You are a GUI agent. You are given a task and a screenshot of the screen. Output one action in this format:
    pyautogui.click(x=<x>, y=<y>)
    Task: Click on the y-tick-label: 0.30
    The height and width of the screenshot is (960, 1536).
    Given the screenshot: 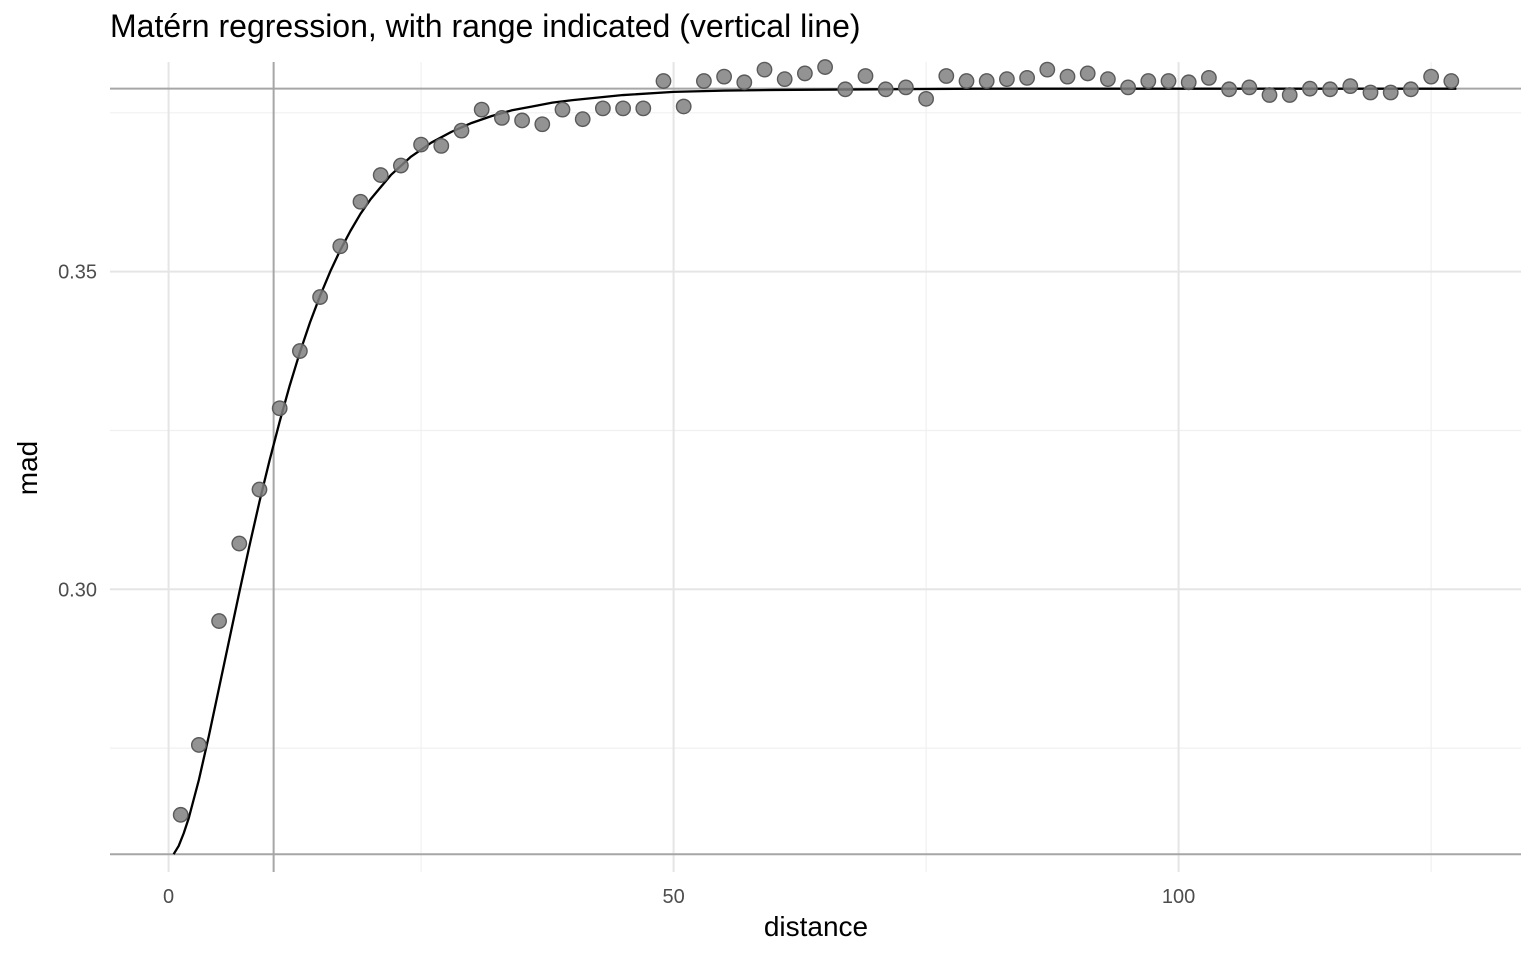 What is the action you would take?
    pyautogui.click(x=77, y=590)
    